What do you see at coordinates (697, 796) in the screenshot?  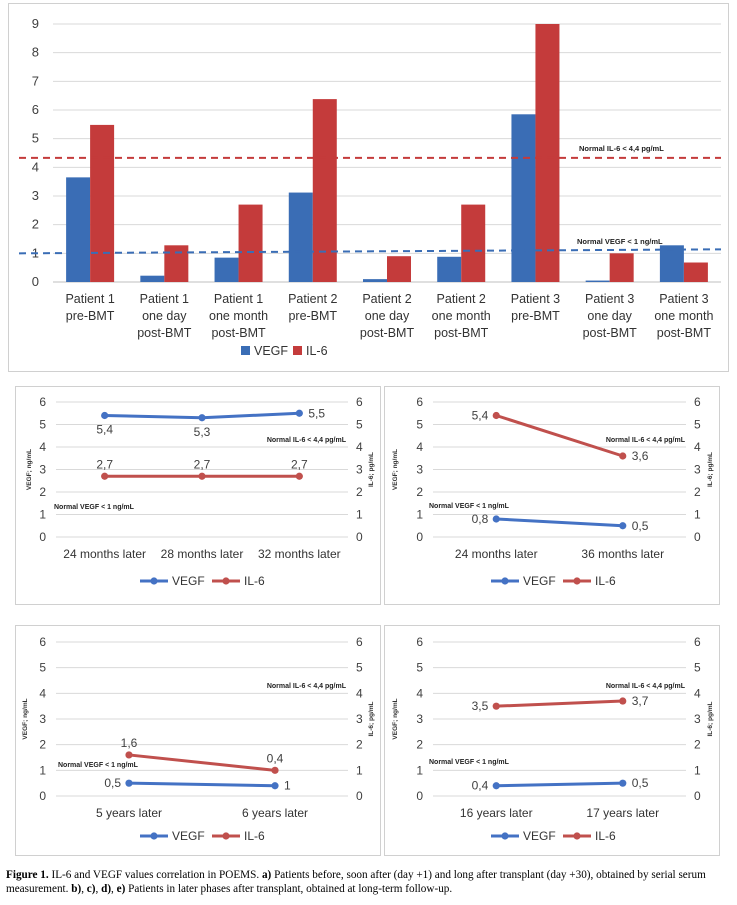 I see `y-tick-label-right: 0` at bounding box center [697, 796].